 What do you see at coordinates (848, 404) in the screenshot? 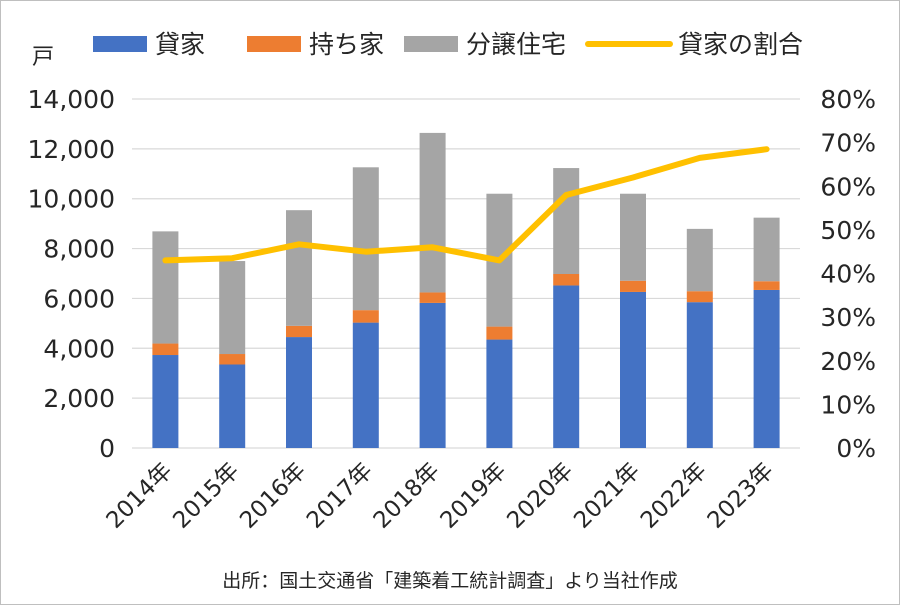
I see `y2-tick-label: 10%` at bounding box center [848, 404].